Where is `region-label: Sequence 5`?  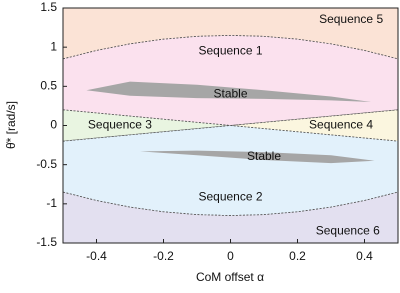 region-label: Sequence 5 is located at coordinates (351, 19).